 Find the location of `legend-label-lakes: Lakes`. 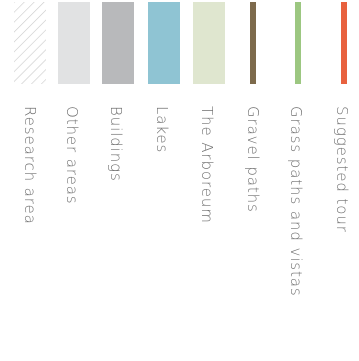

legend-label-lakes: Lakes is located at coordinates (162, 130).